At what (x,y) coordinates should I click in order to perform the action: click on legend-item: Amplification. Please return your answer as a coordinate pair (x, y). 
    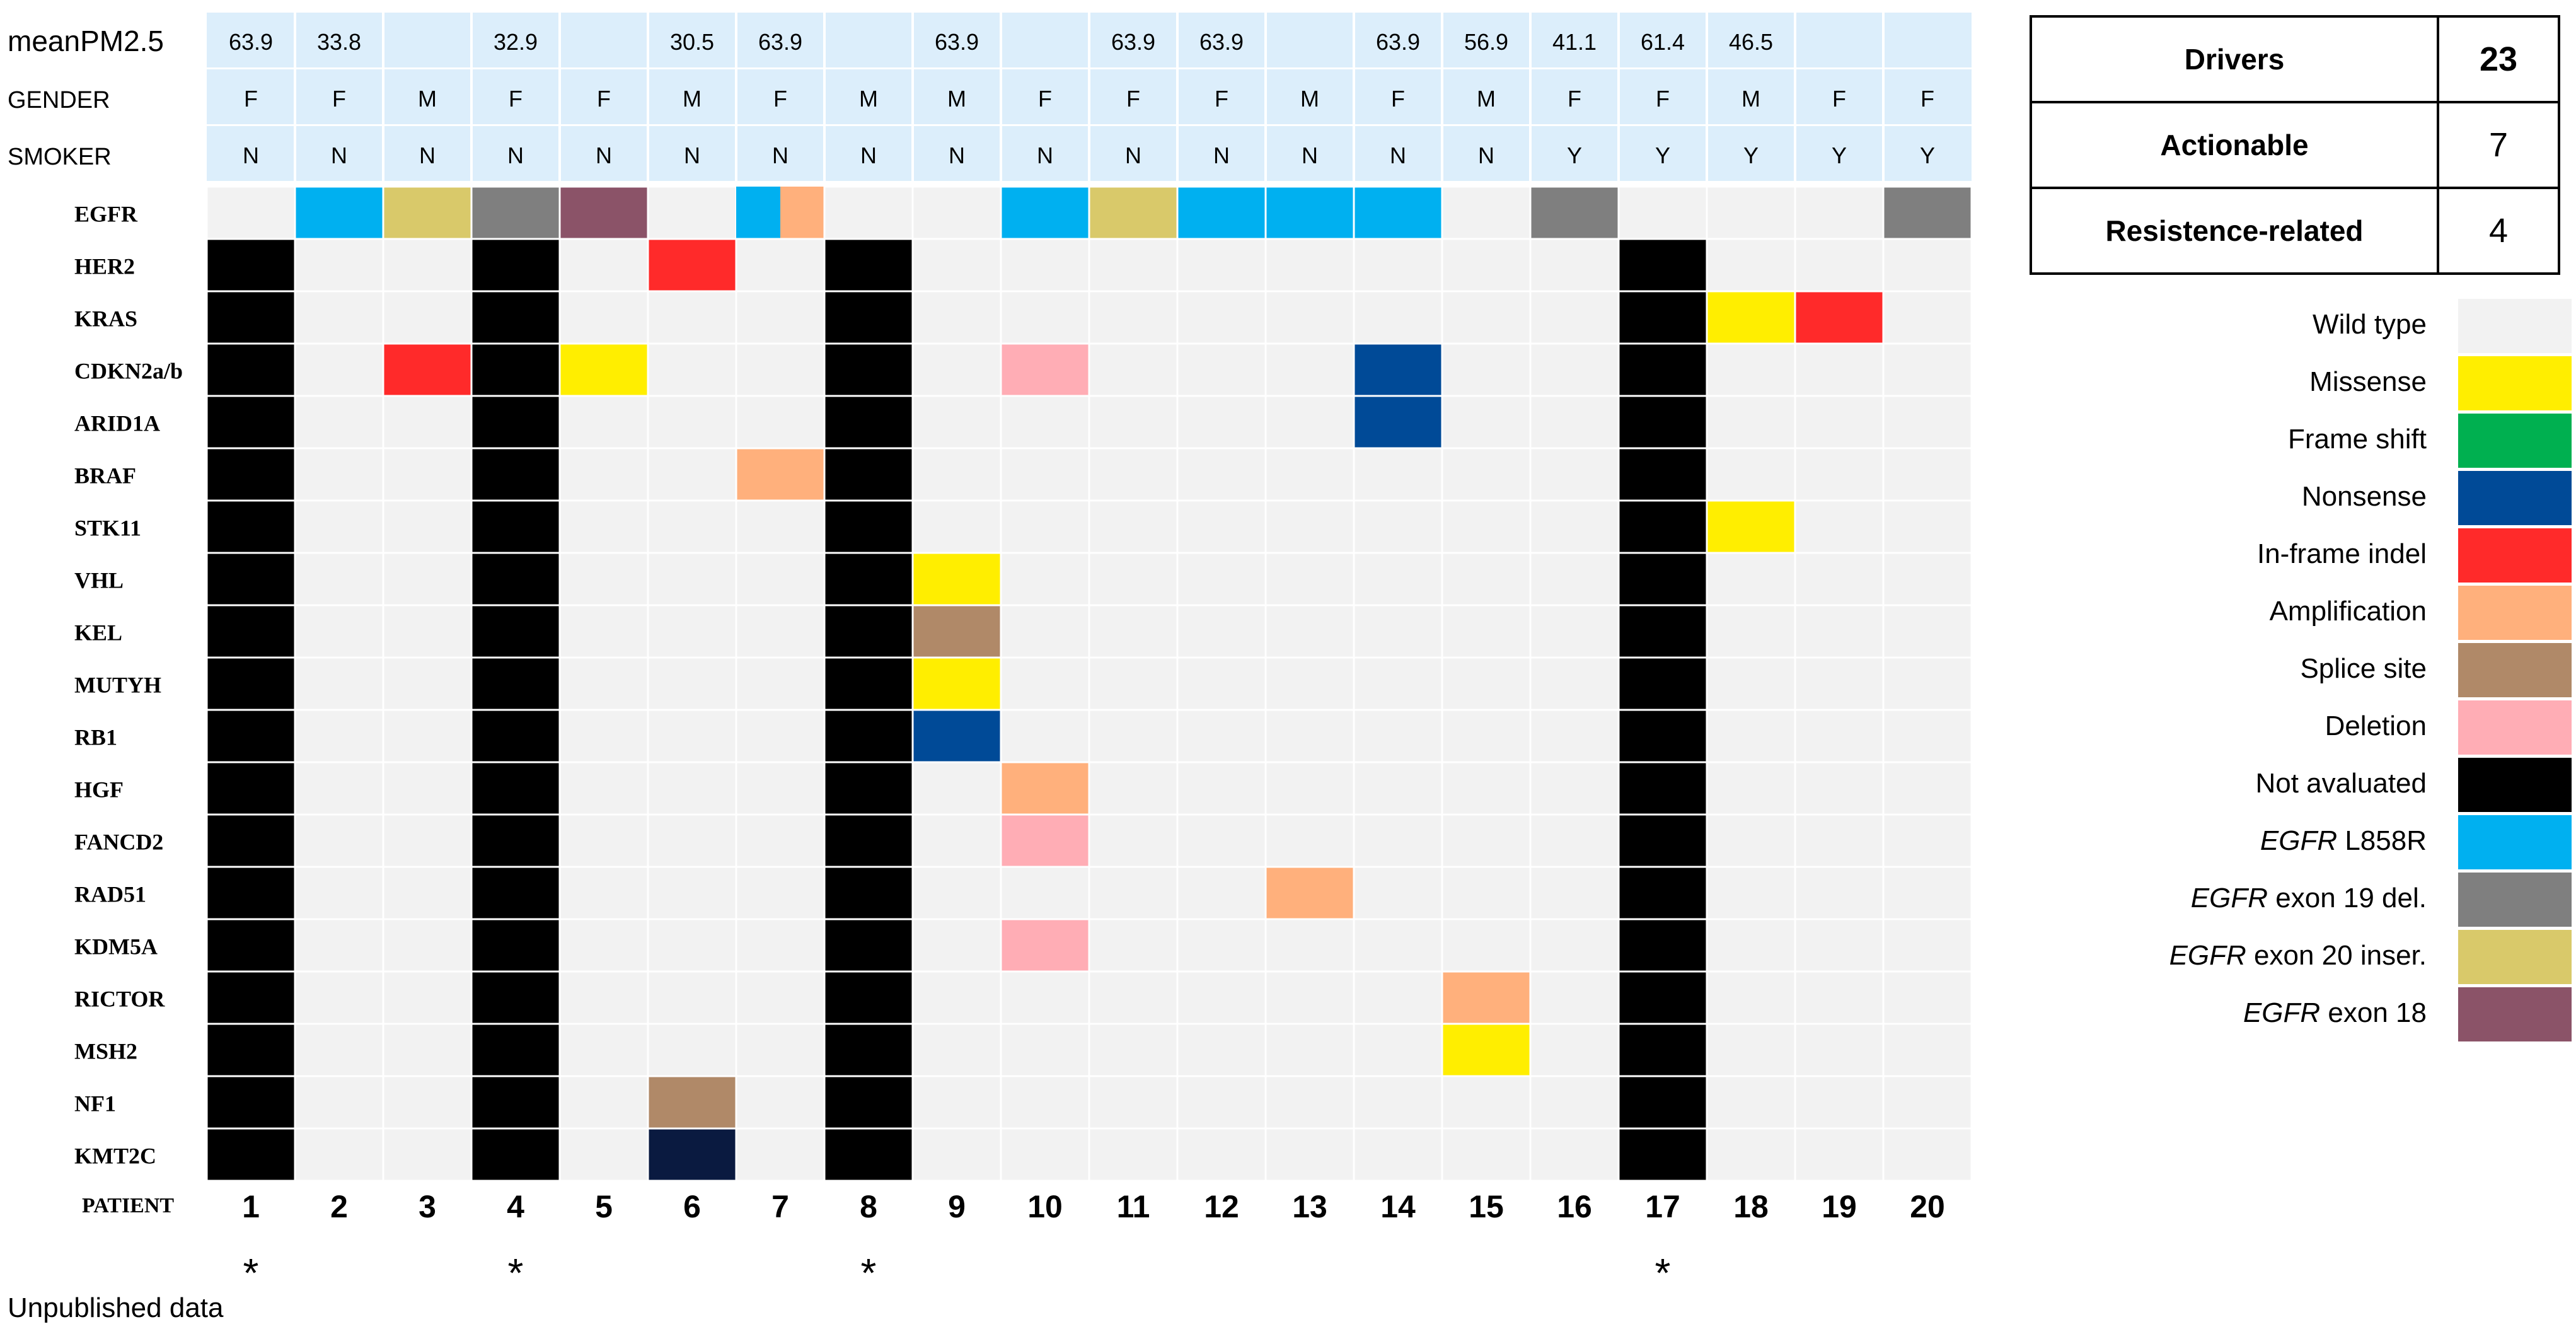
    Looking at the image, I should click on (2351, 612).